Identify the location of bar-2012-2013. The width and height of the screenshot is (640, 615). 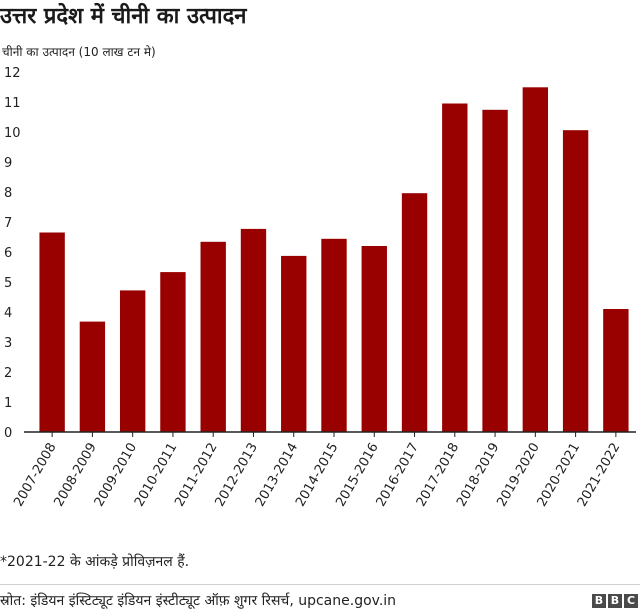
(253, 330).